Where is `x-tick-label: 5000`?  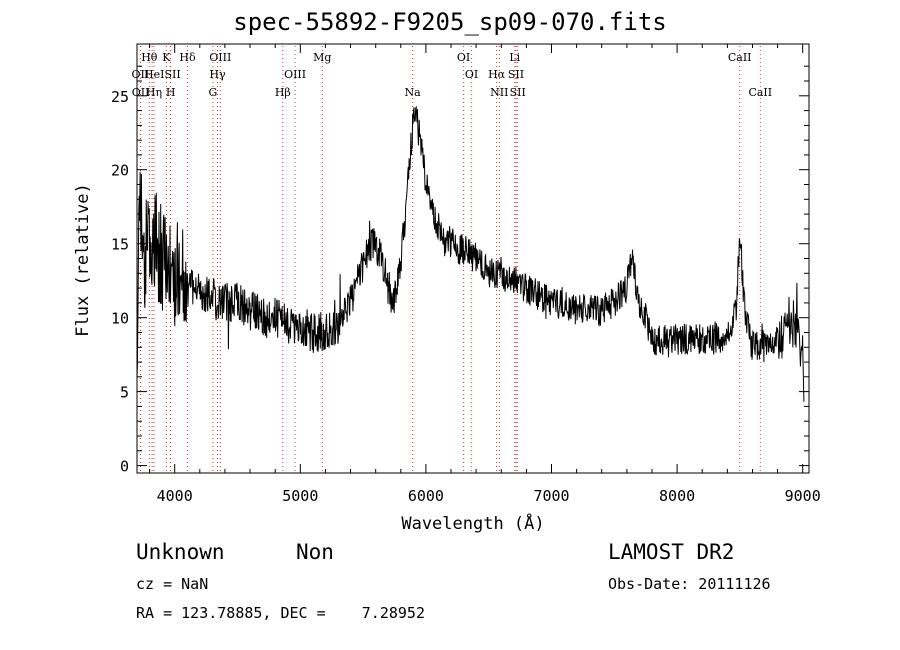
x-tick-label: 5000 is located at coordinates (300, 496).